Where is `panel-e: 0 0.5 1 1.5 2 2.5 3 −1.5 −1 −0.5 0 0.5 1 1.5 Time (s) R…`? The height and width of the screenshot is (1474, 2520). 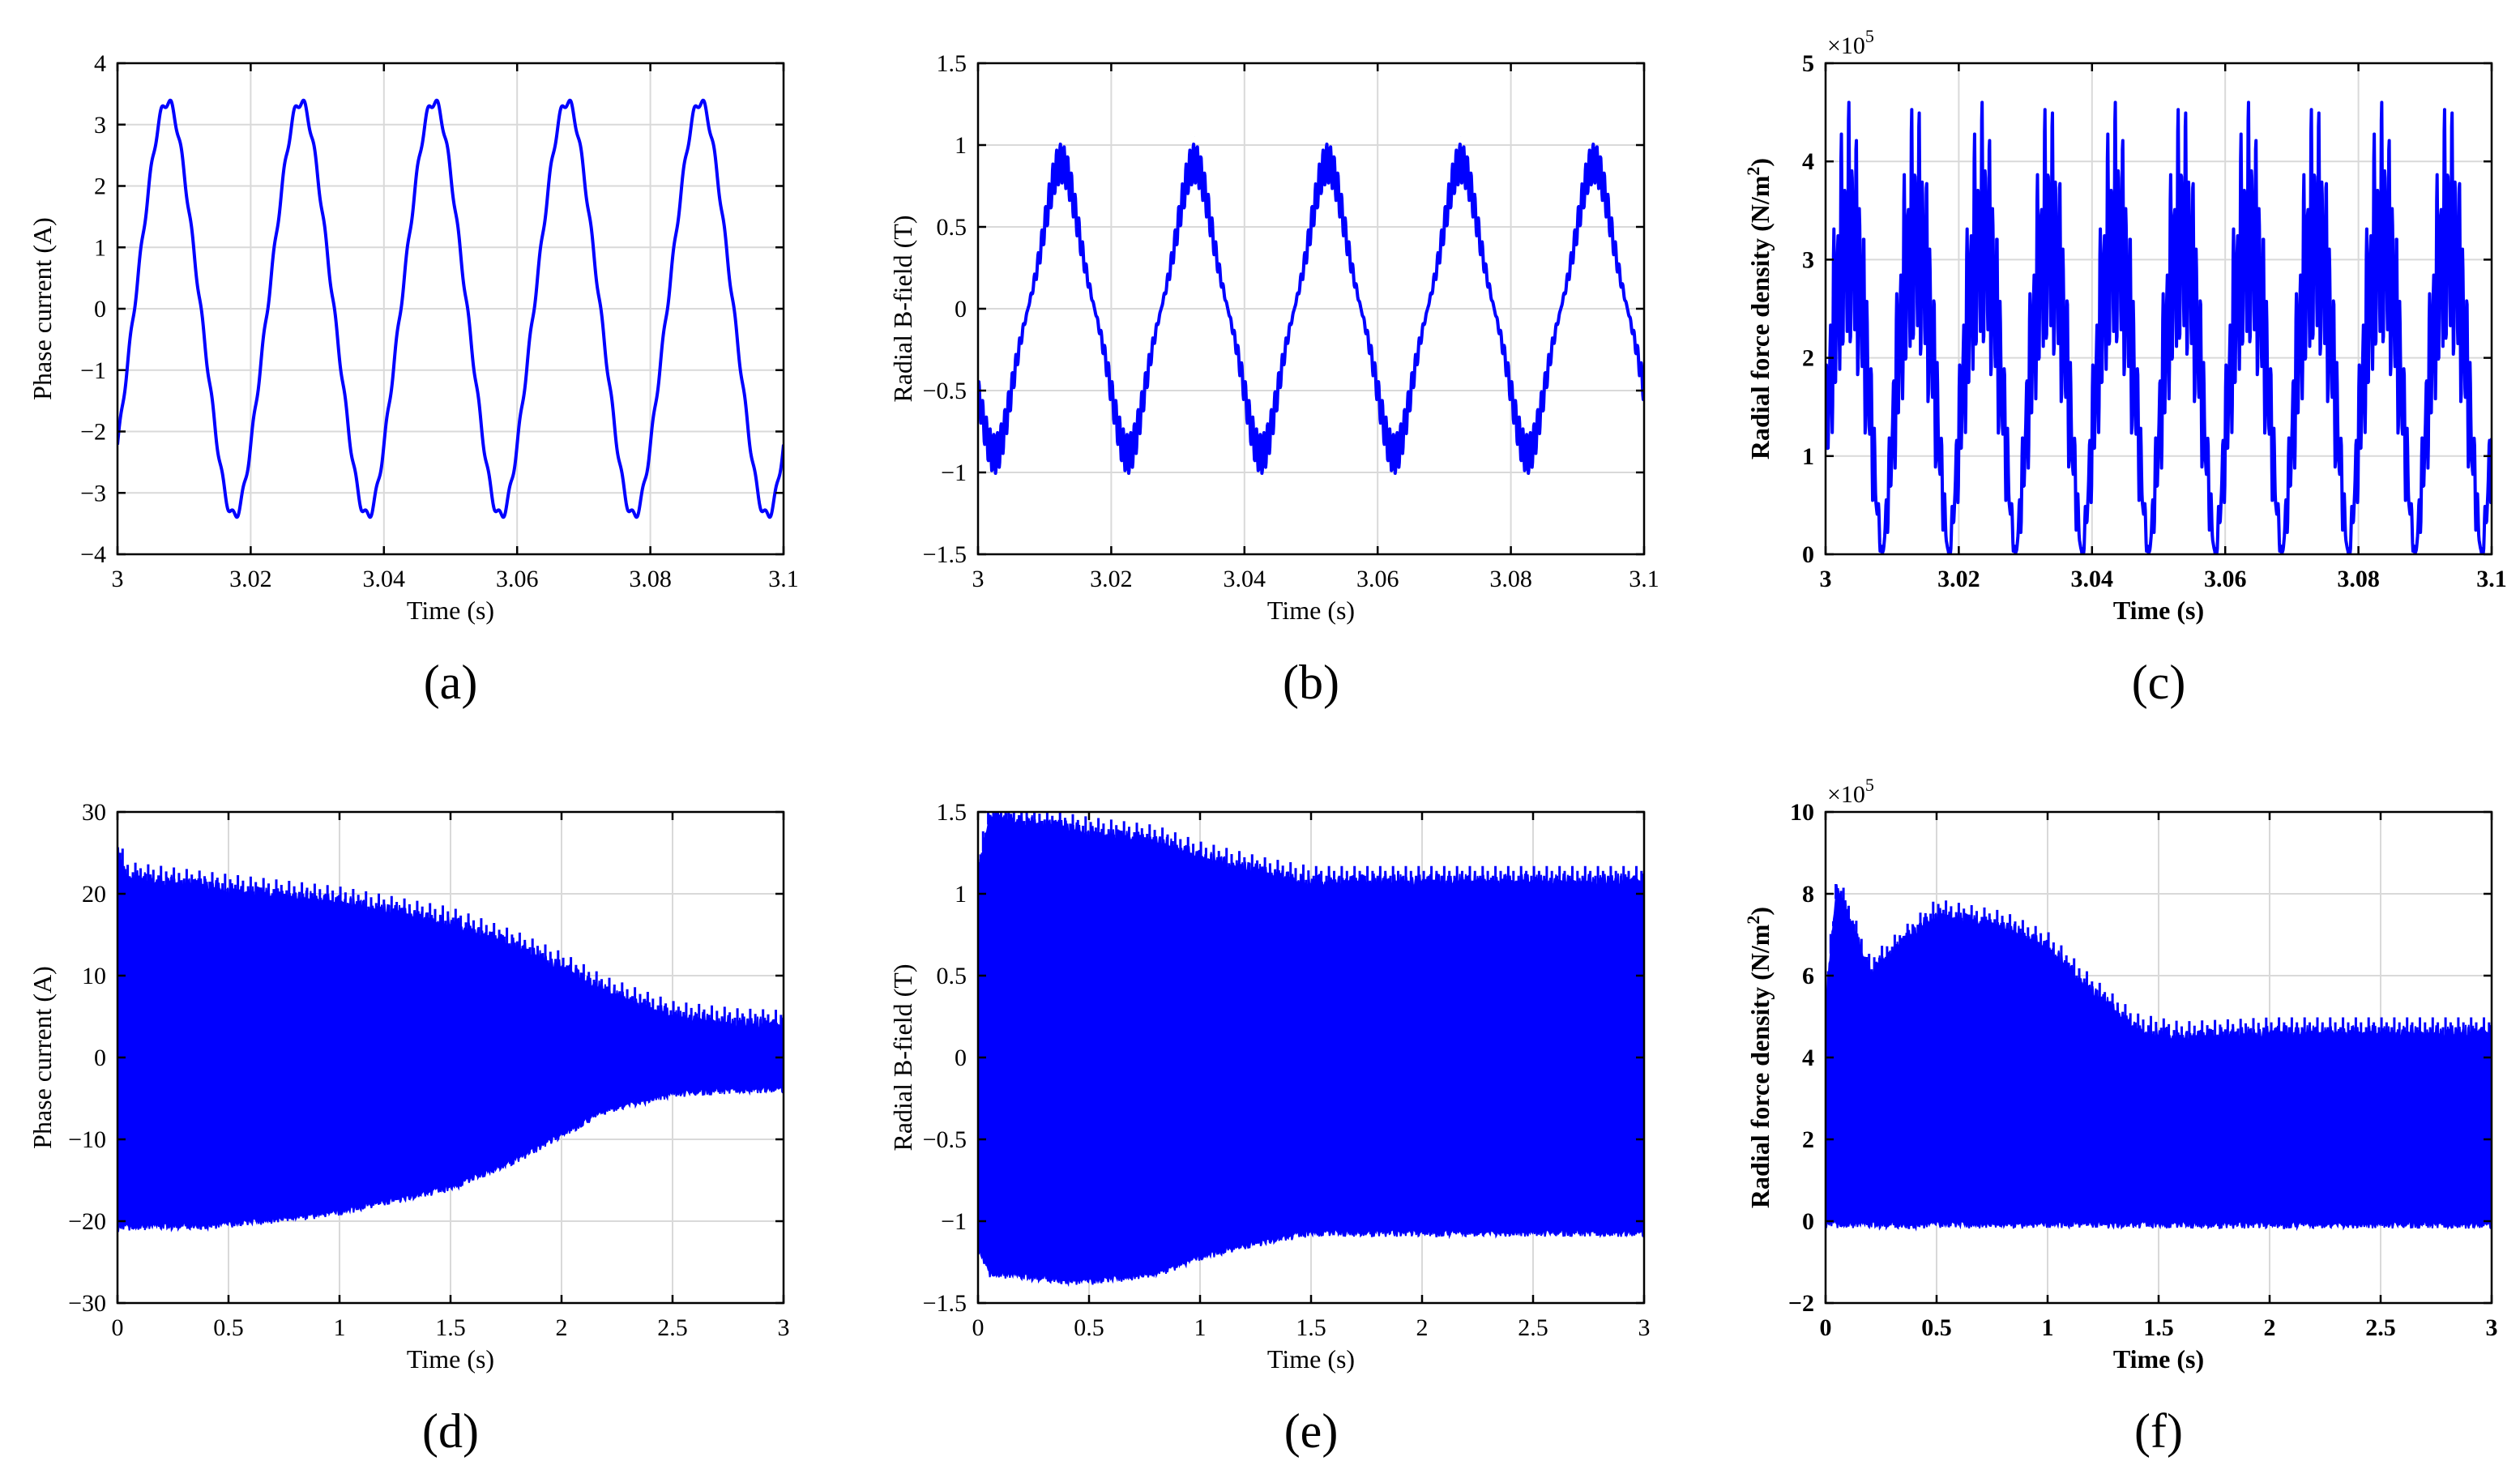 panel-e: 0 0.5 1 1.5 2 2.5 3 −1.5 −1 −0.5 0 0.5 1 1.5 Time (s) R… is located at coordinates (1270, 1128).